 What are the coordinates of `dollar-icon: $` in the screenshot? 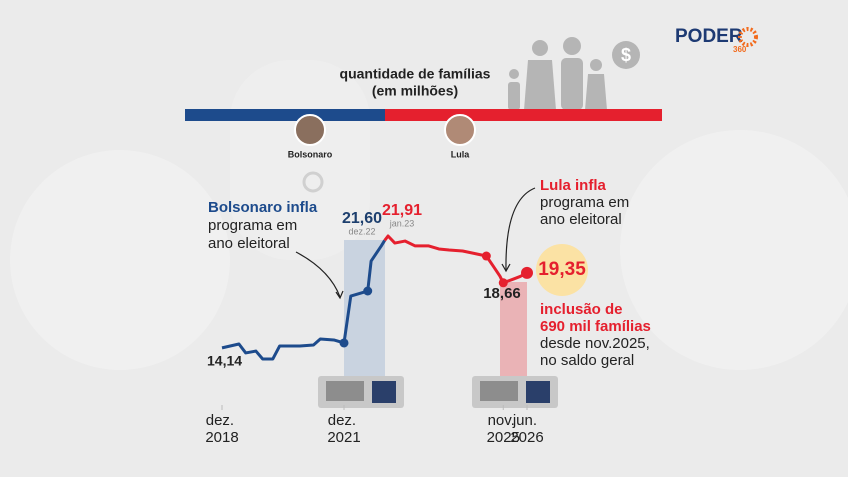 It's located at (626, 55).